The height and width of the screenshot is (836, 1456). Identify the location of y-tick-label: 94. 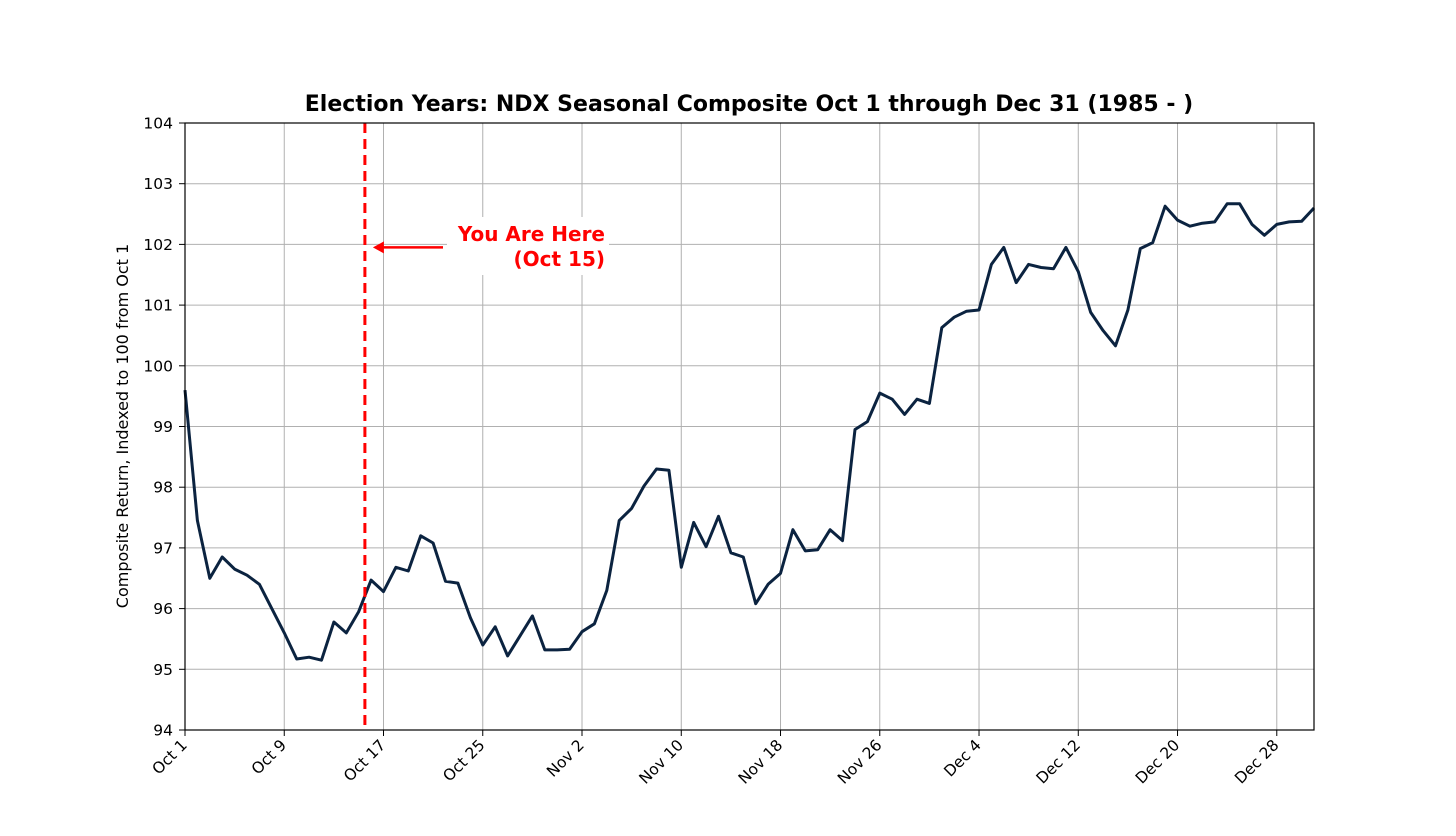
(163, 731).